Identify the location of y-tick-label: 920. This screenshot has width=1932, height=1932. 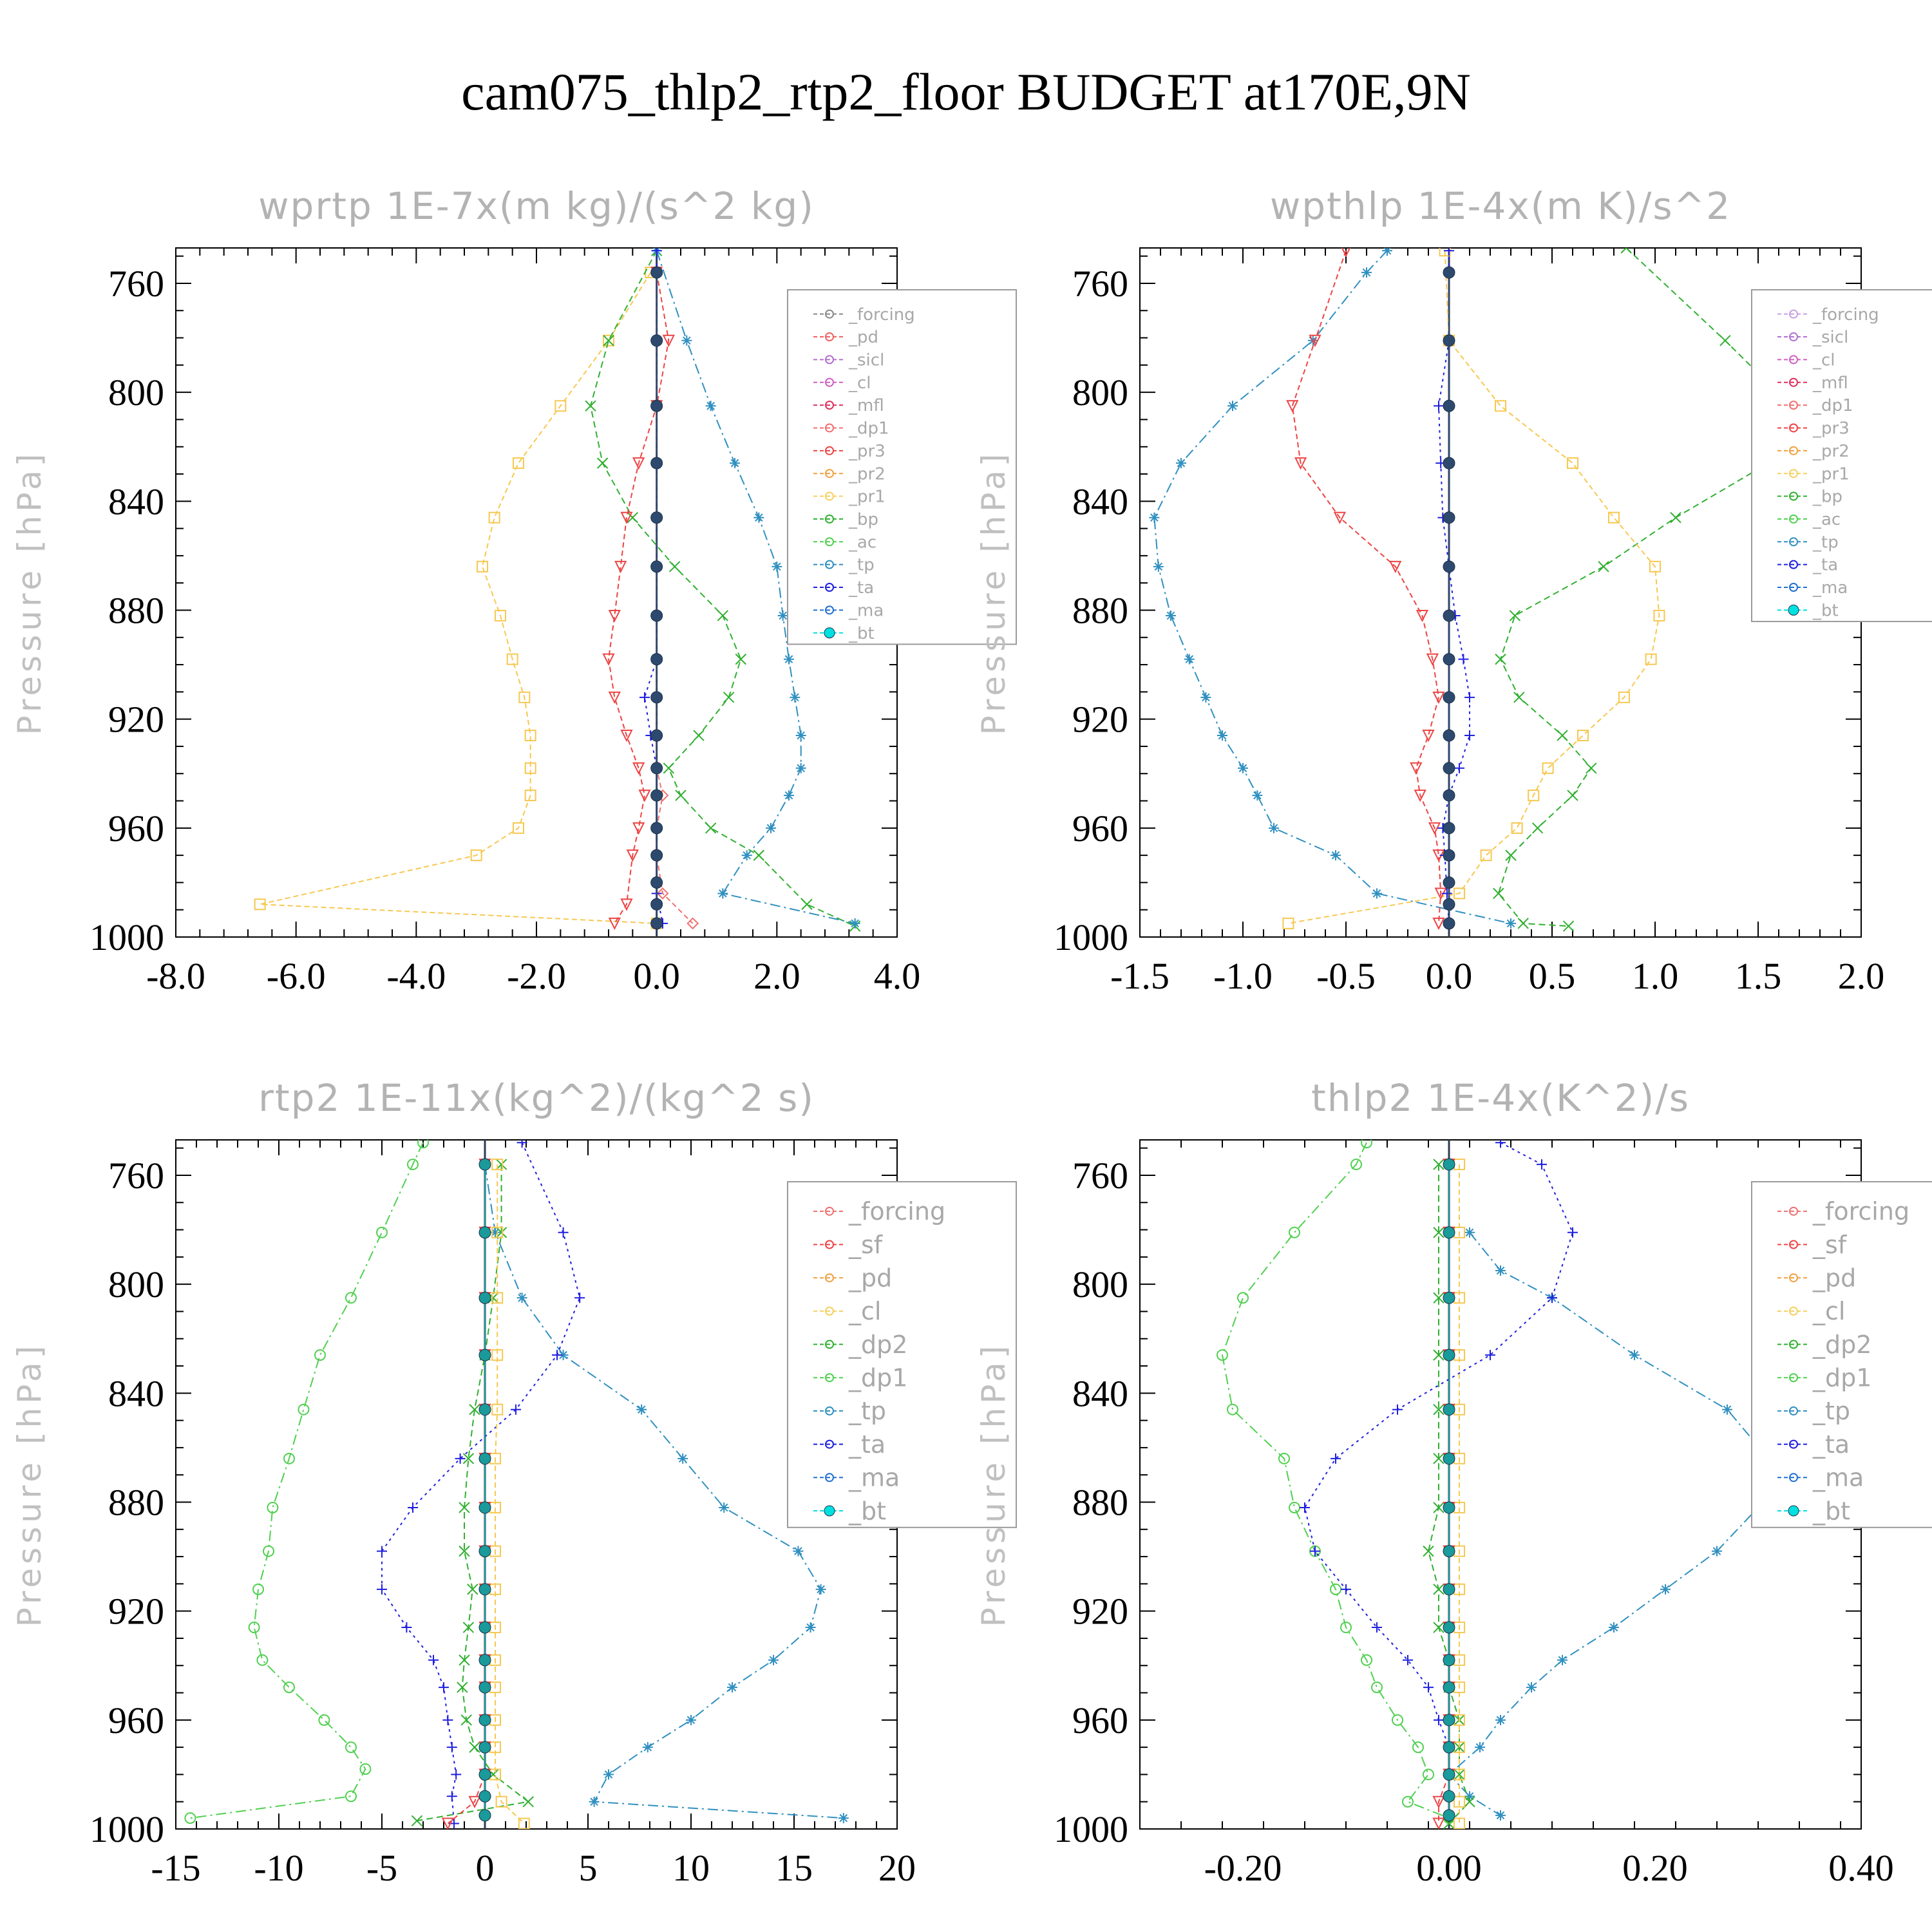
(136, 1612).